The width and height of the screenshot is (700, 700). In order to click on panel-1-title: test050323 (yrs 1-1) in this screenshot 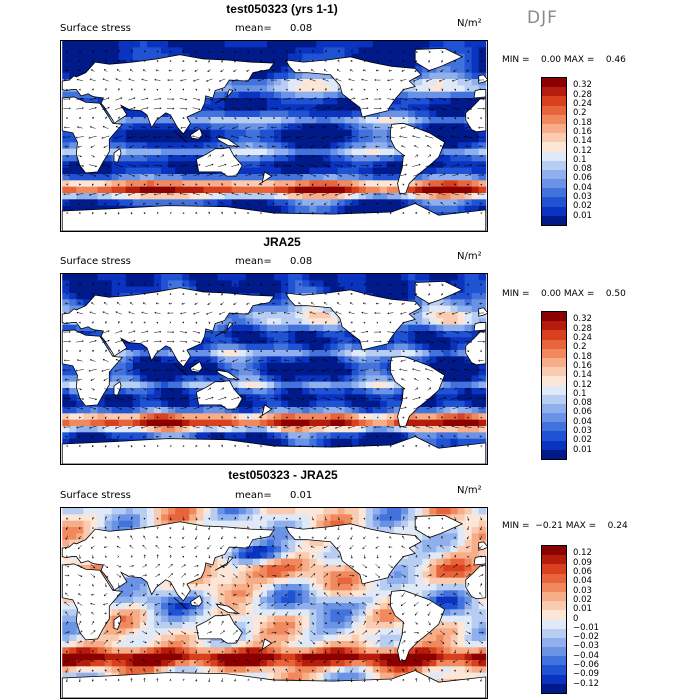, I will do `click(282, 9)`.